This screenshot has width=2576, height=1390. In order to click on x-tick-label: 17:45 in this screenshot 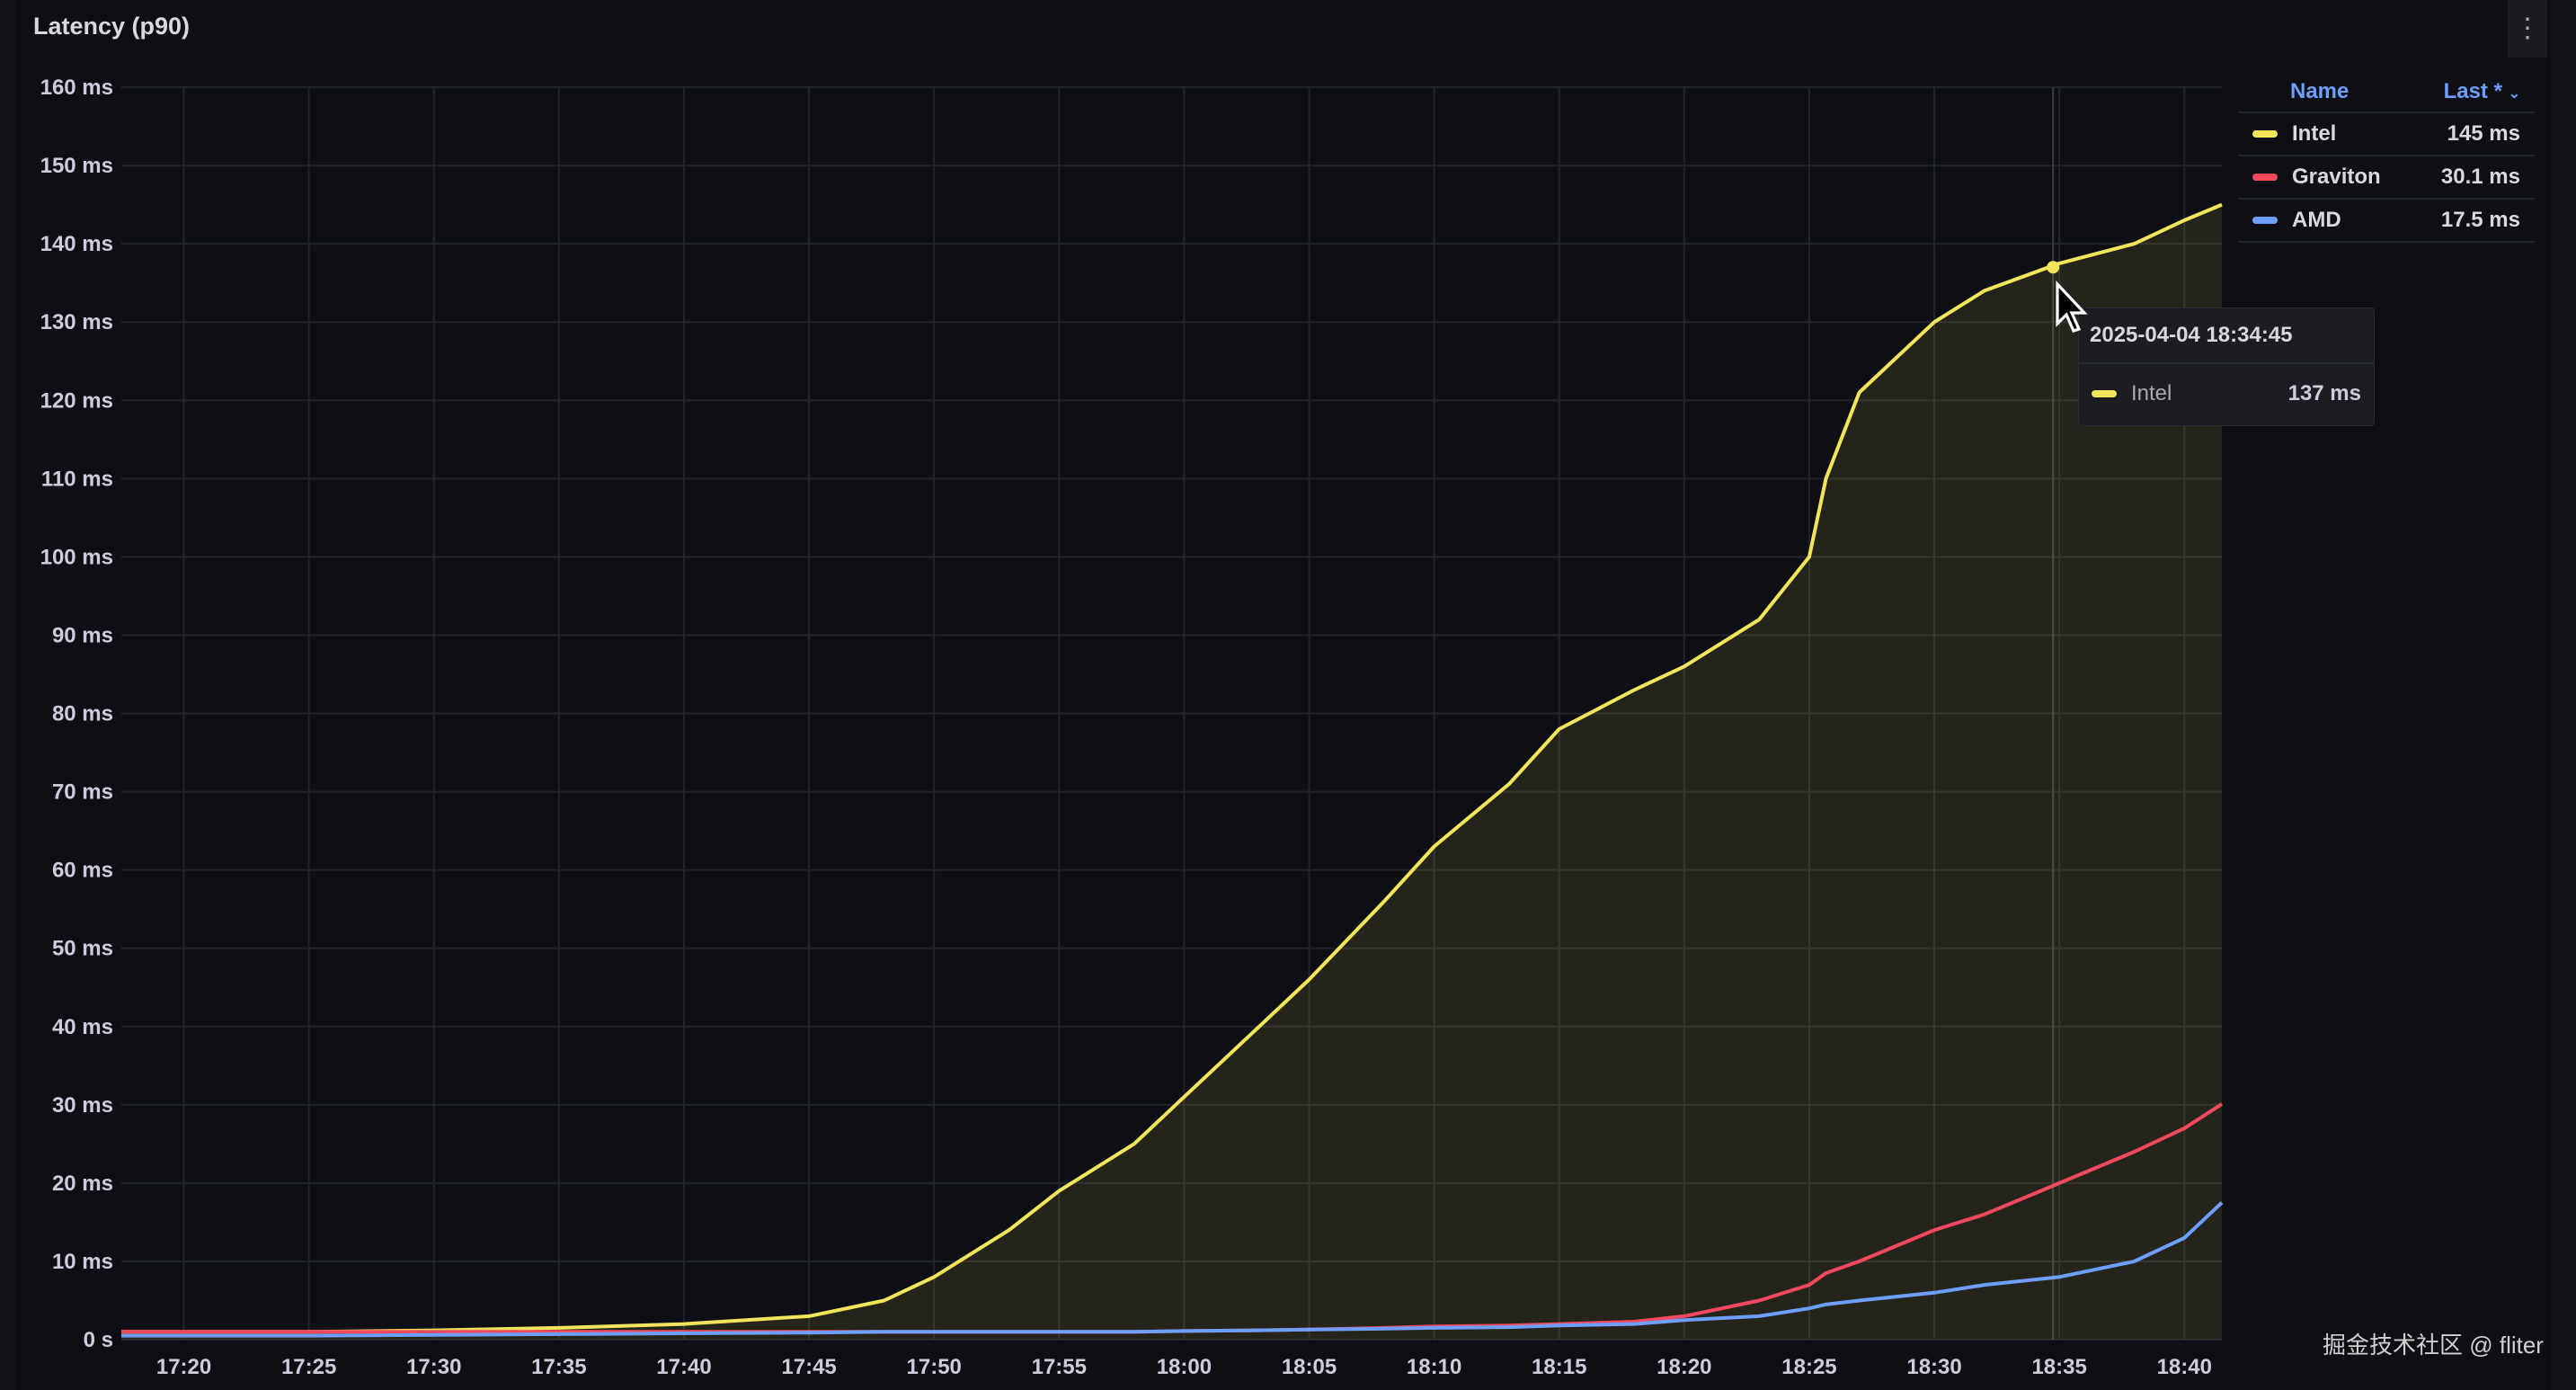, I will do `click(808, 1367)`.